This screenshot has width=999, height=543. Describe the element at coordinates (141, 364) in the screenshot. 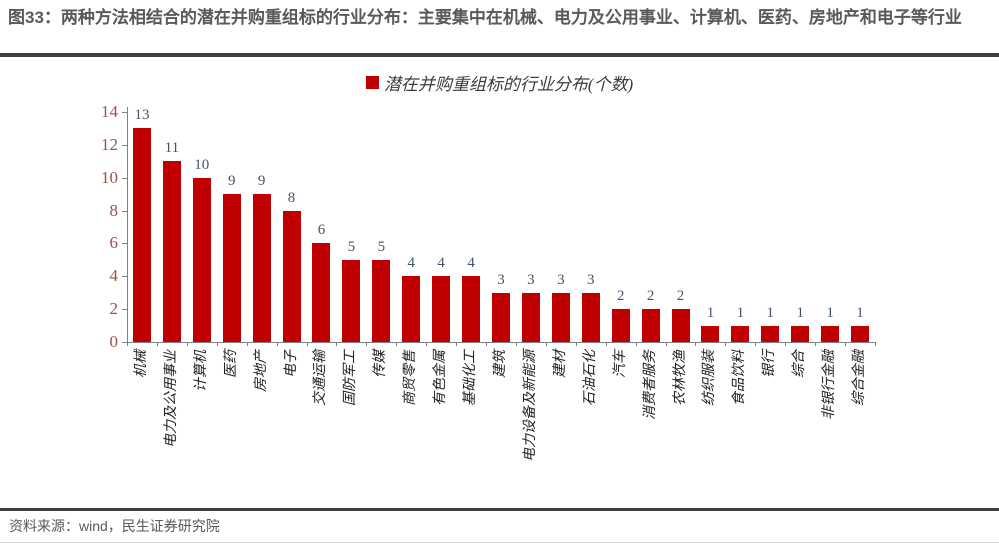

I see `category-label: 机械` at that location.